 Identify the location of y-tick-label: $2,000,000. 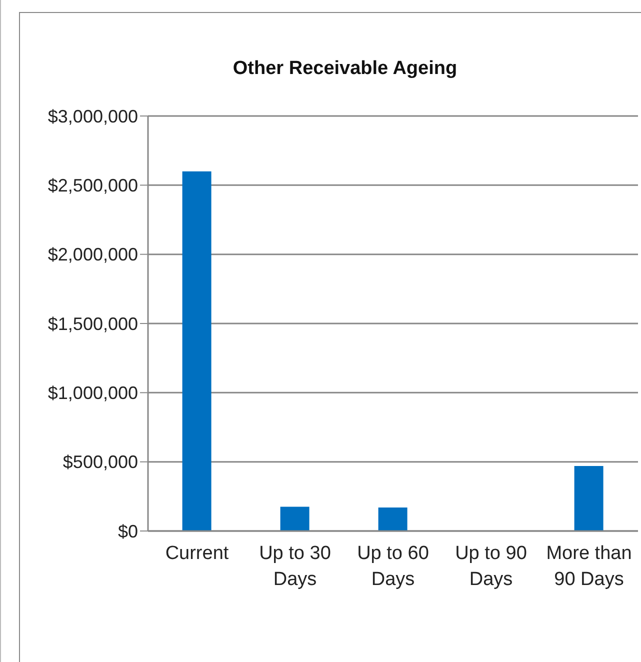
(93, 254).